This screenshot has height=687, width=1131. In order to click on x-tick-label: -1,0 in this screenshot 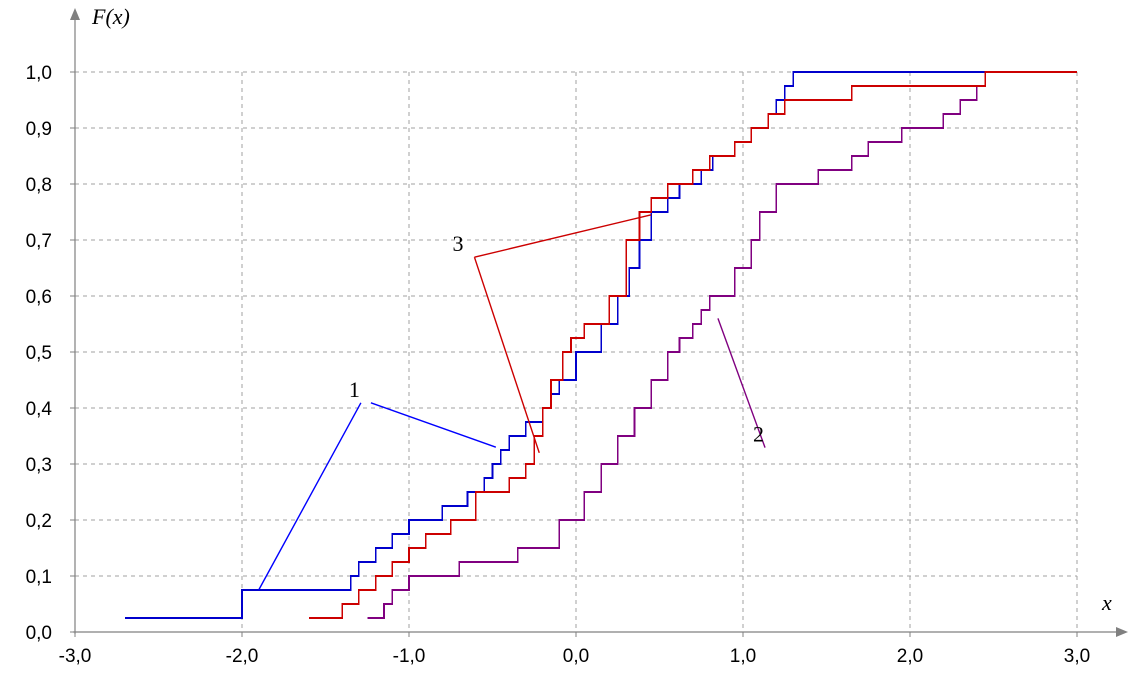, I will do `click(409, 656)`.